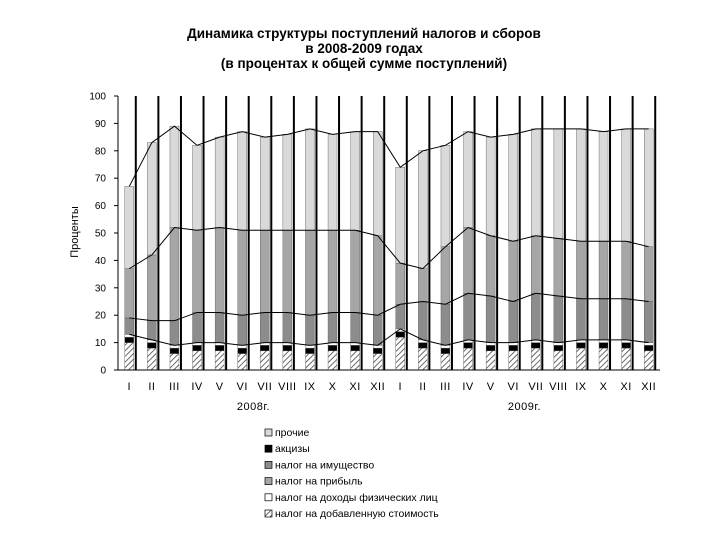  Describe the element at coordinates (97, 97) in the screenshot. I see `y-tick-label: 100` at that location.